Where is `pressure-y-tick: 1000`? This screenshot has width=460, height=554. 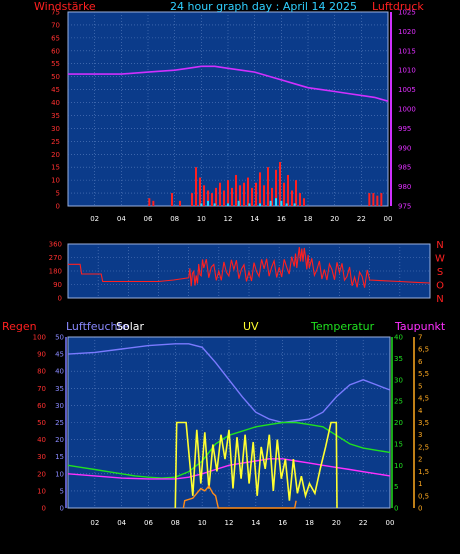
pressure-y-tick: 1000 is located at coordinates (407, 110).